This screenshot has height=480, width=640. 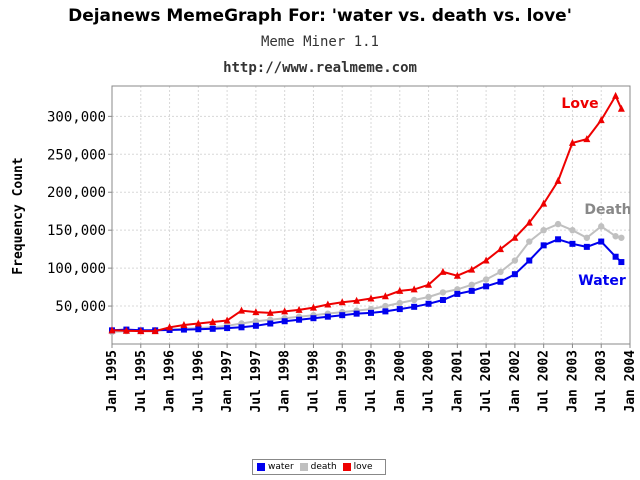 What do you see at coordinates (319, 467) in the screenshot?
I see `legend: water death love` at bounding box center [319, 467].